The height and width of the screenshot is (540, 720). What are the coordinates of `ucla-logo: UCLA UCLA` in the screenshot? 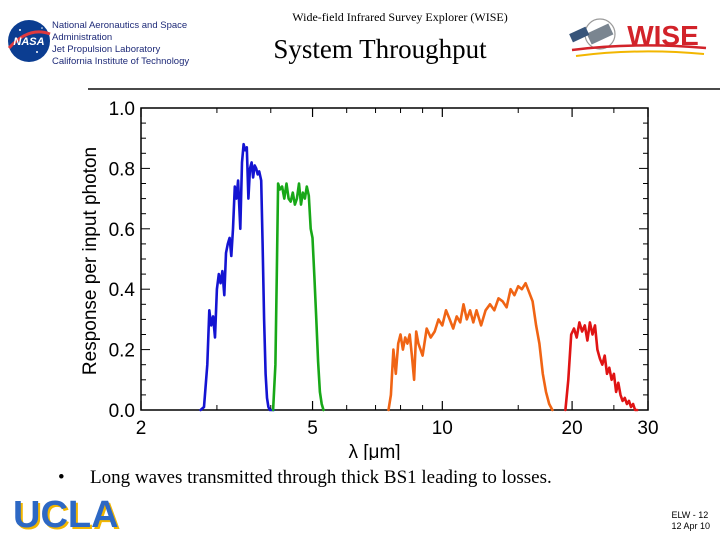 It's located at (67, 514).